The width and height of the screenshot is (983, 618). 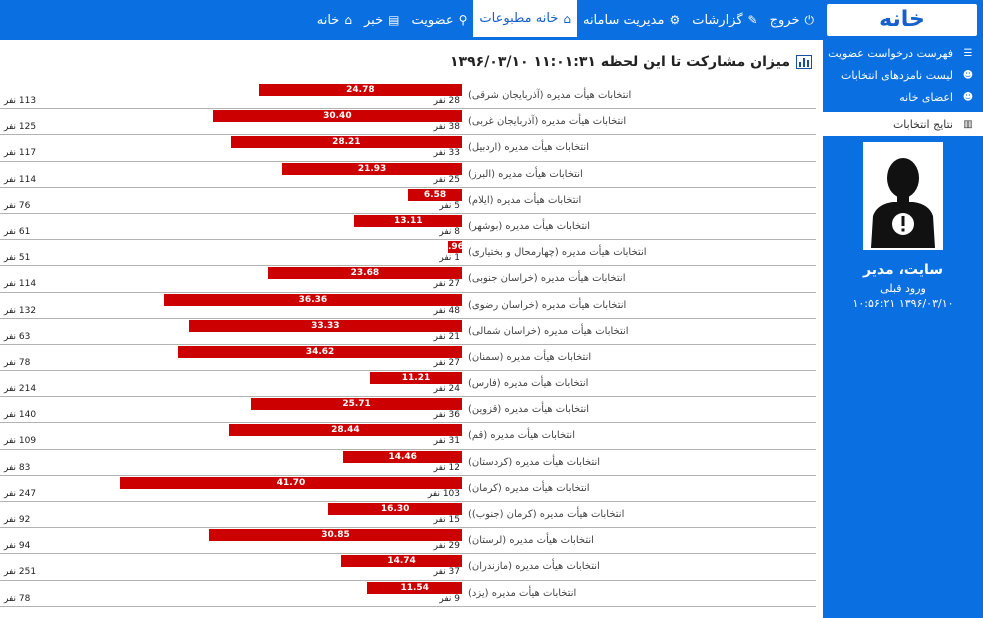 I want to click on sidebar-item-0: ☰ فهرست درخواست عضویت, so click(x=903, y=53).